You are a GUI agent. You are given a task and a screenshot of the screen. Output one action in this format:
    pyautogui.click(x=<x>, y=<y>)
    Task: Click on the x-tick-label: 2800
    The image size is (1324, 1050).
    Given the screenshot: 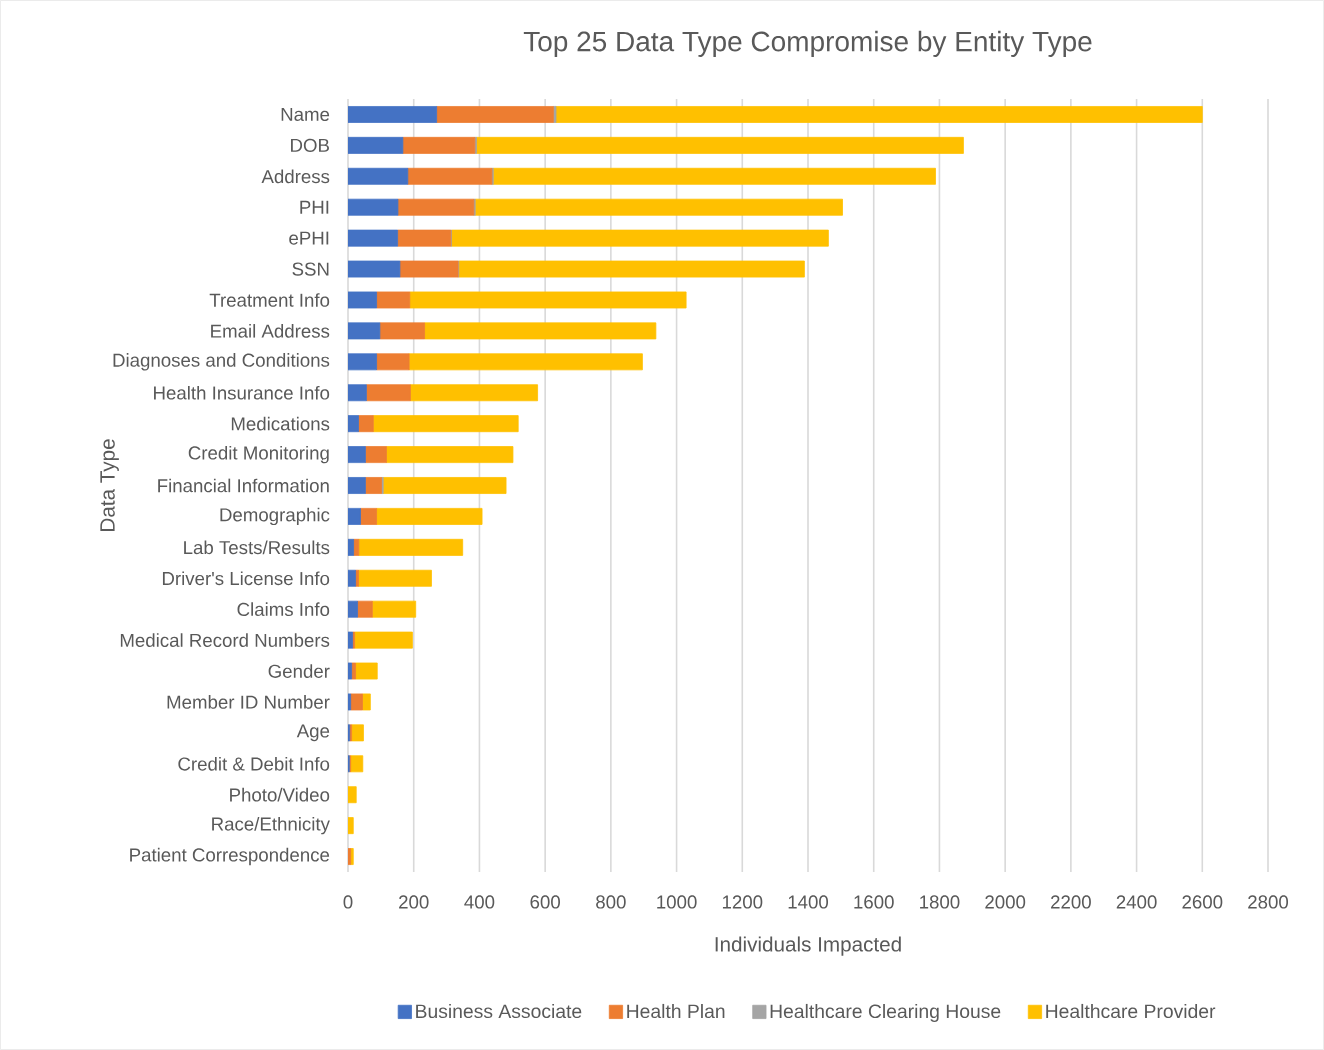 What is the action you would take?
    pyautogui.click(x=1268, y=902)
    